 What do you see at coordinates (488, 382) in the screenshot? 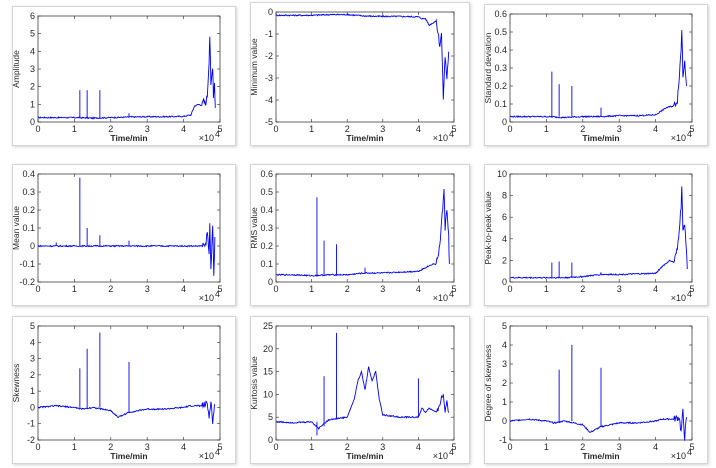
I see `y-axis-label: Degree of skewness` at bounding box center [488, 382].